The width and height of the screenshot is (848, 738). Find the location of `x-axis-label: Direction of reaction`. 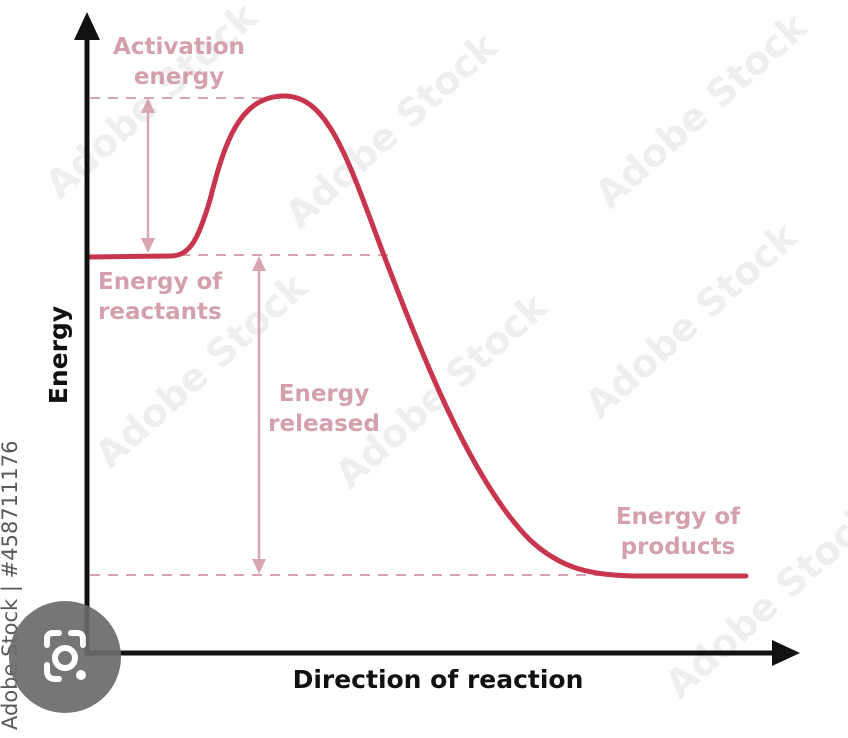

x-axis-label: Direction of reaction is located at coordinates (438, 679).